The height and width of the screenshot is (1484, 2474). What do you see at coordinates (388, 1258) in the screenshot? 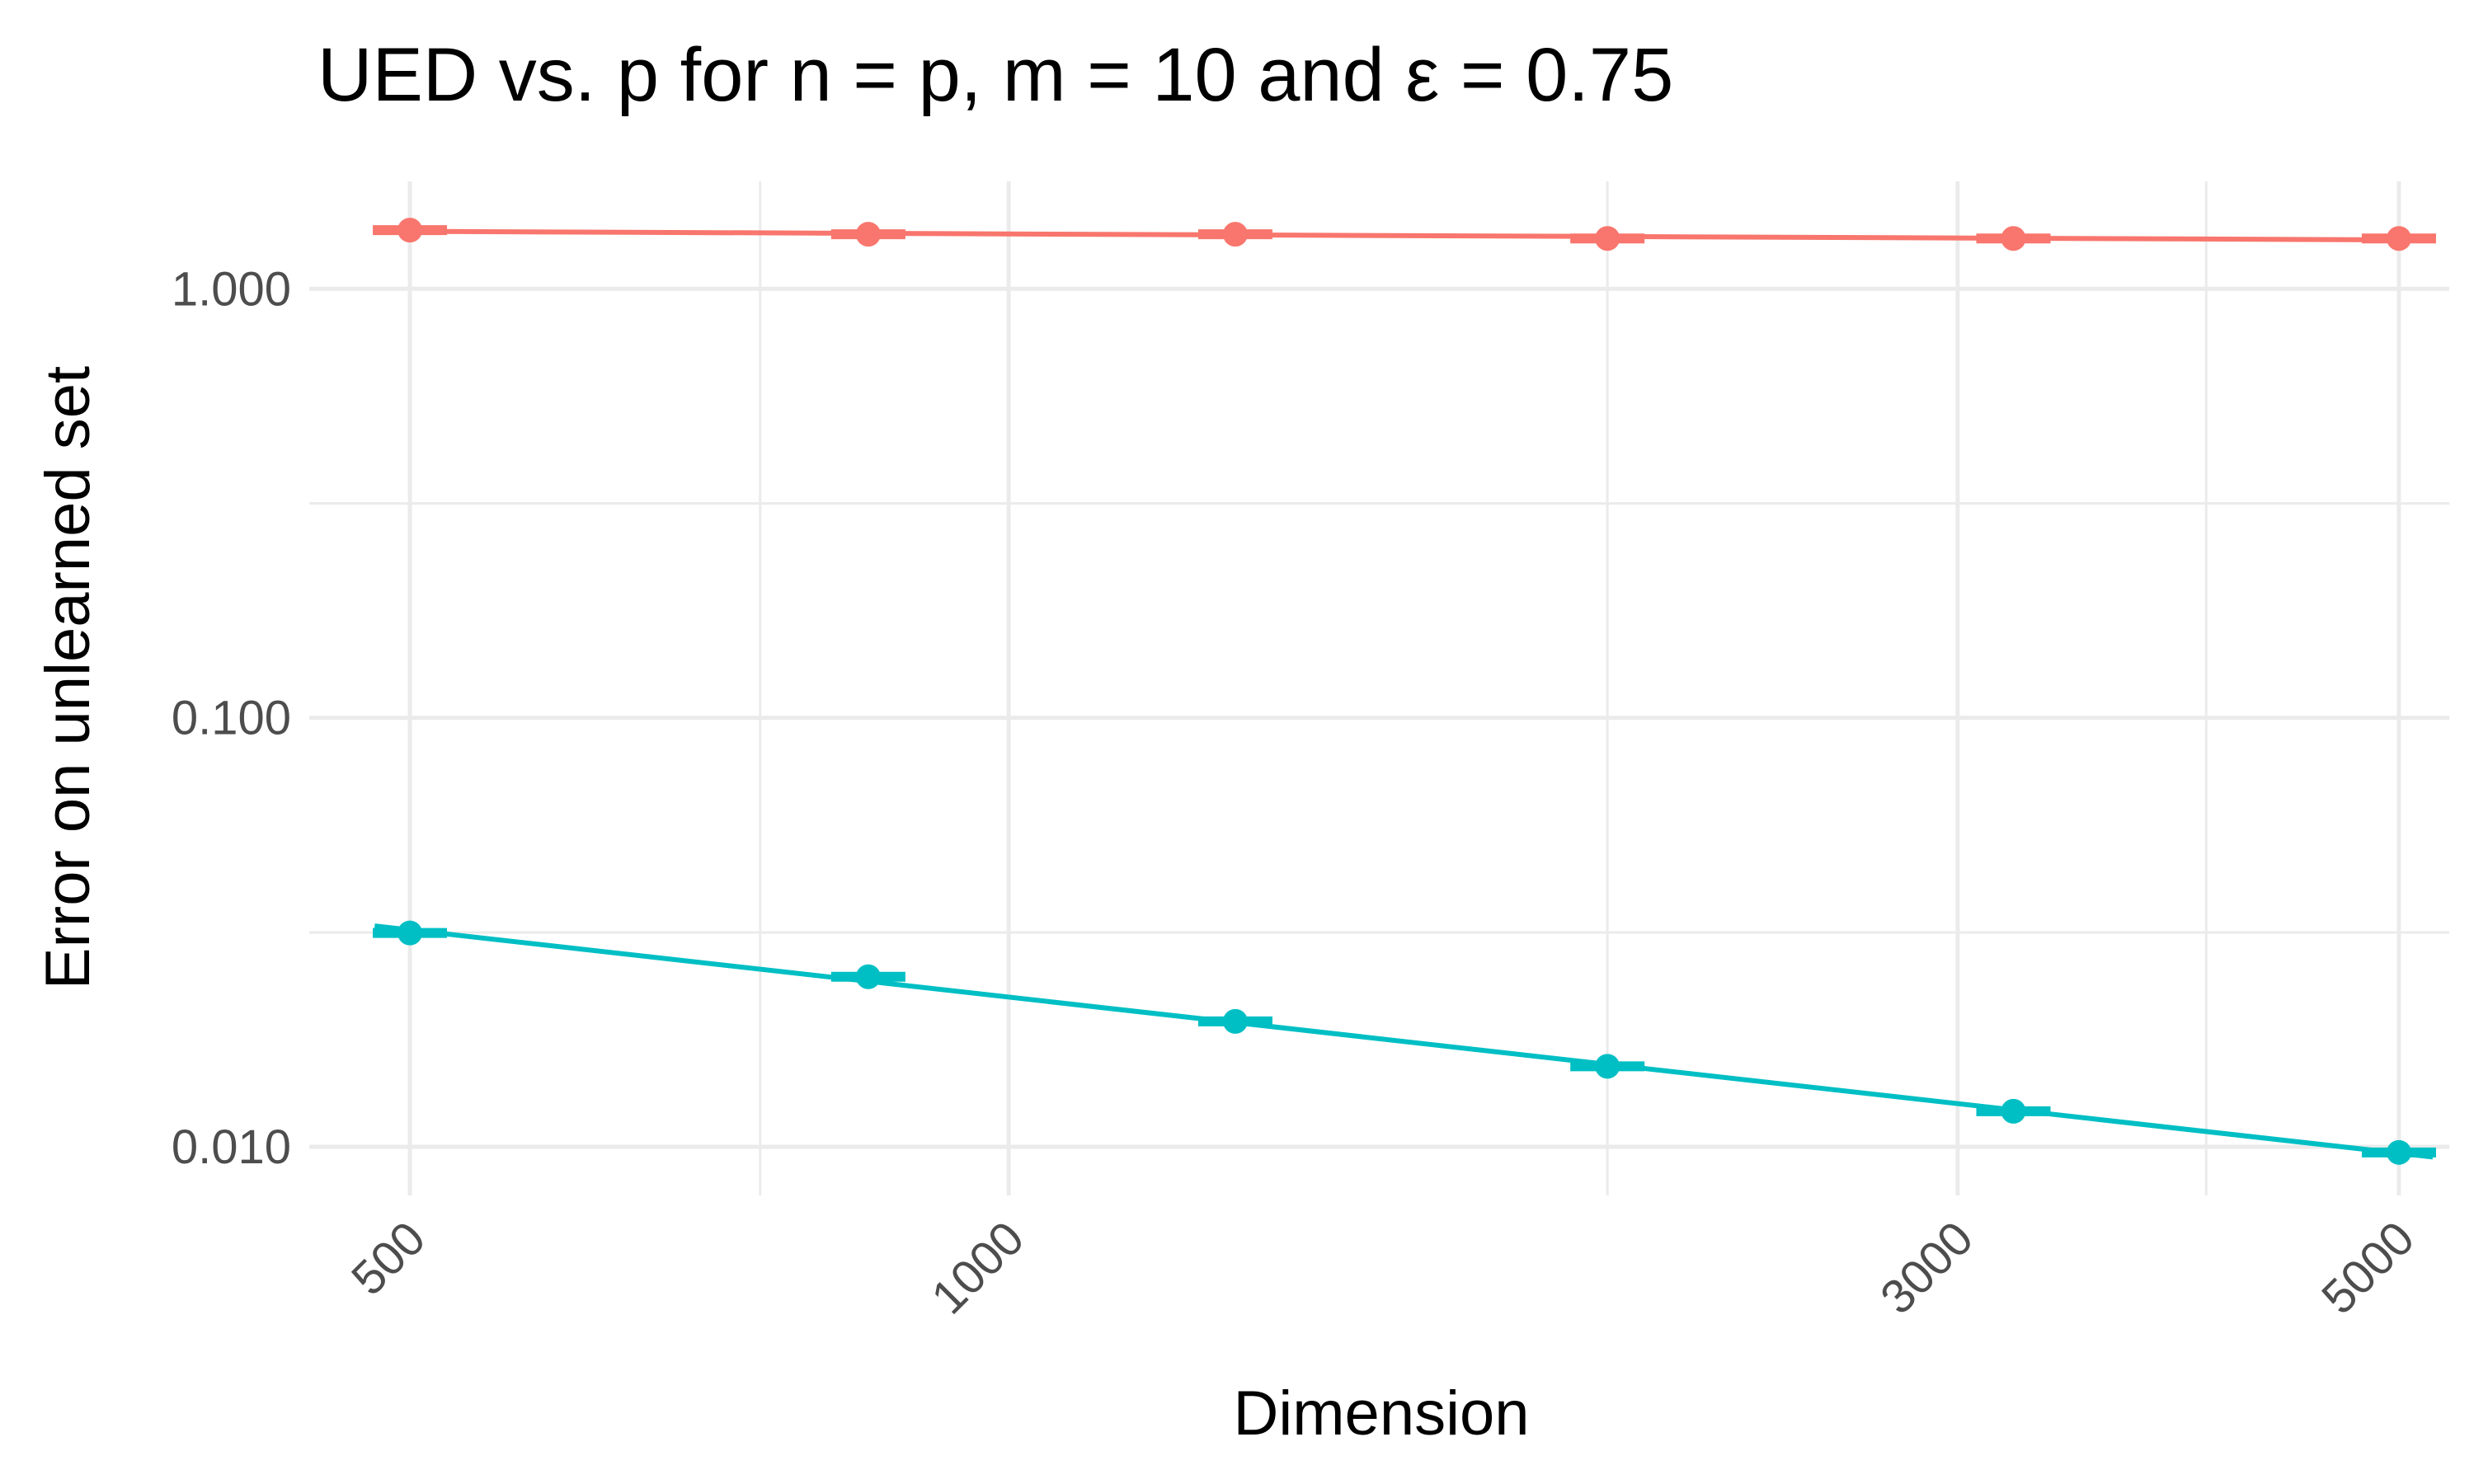
I see `x-tick-label: 500` at bounding box center [388, 1258].